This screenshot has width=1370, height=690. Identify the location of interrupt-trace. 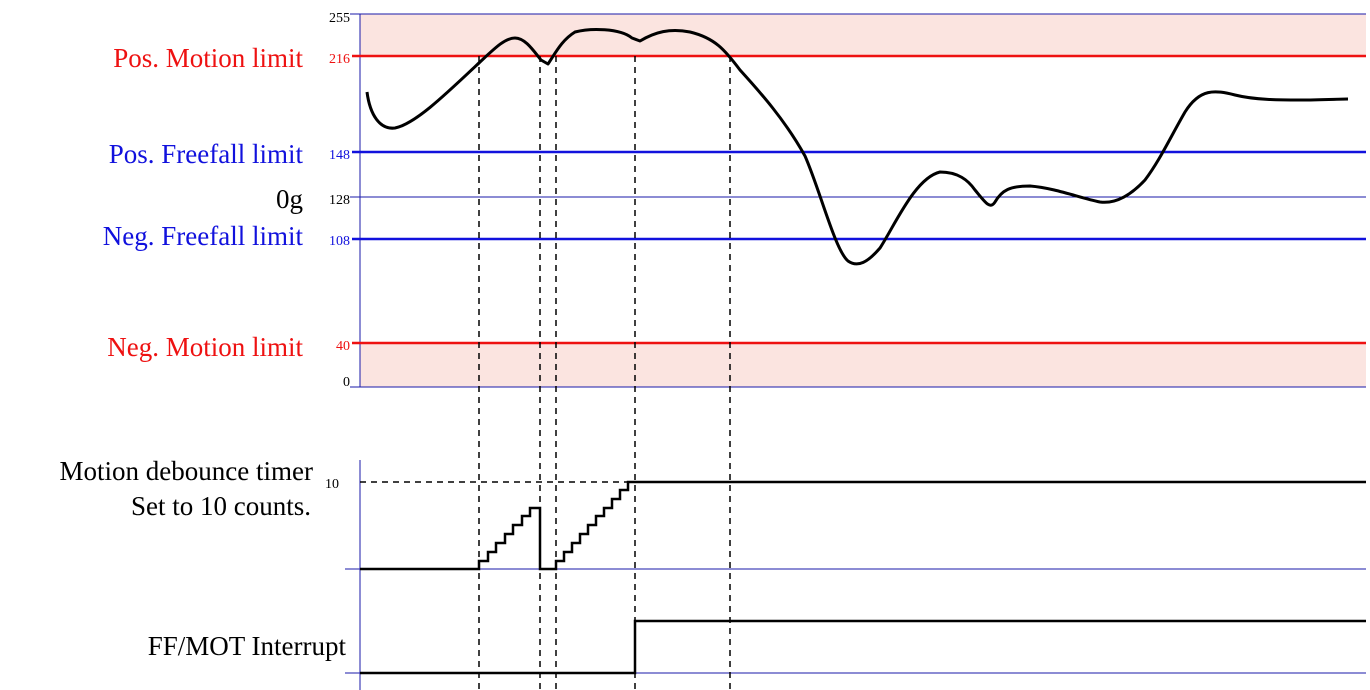
(863, 647).